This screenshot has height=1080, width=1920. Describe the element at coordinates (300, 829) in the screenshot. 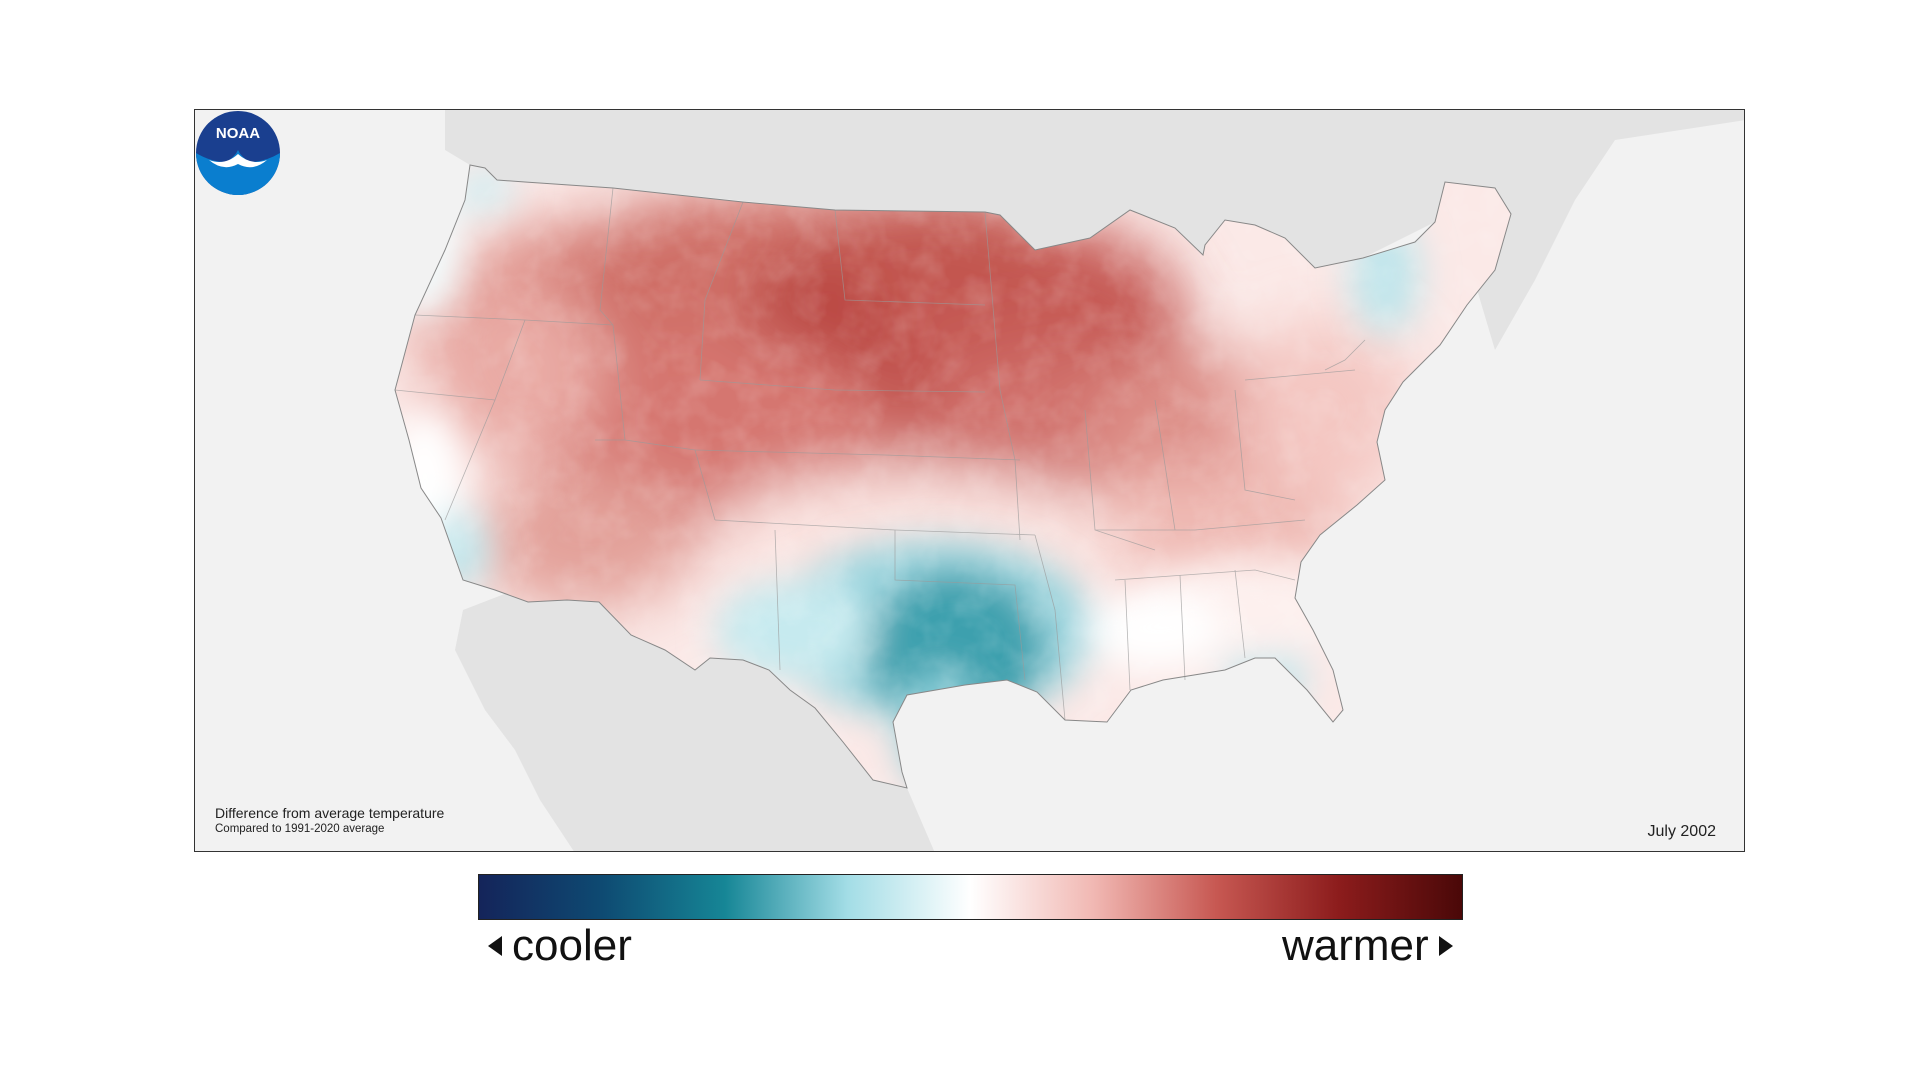

I see `caption-subtitle: Compared to 1991-2020 average` at that location.